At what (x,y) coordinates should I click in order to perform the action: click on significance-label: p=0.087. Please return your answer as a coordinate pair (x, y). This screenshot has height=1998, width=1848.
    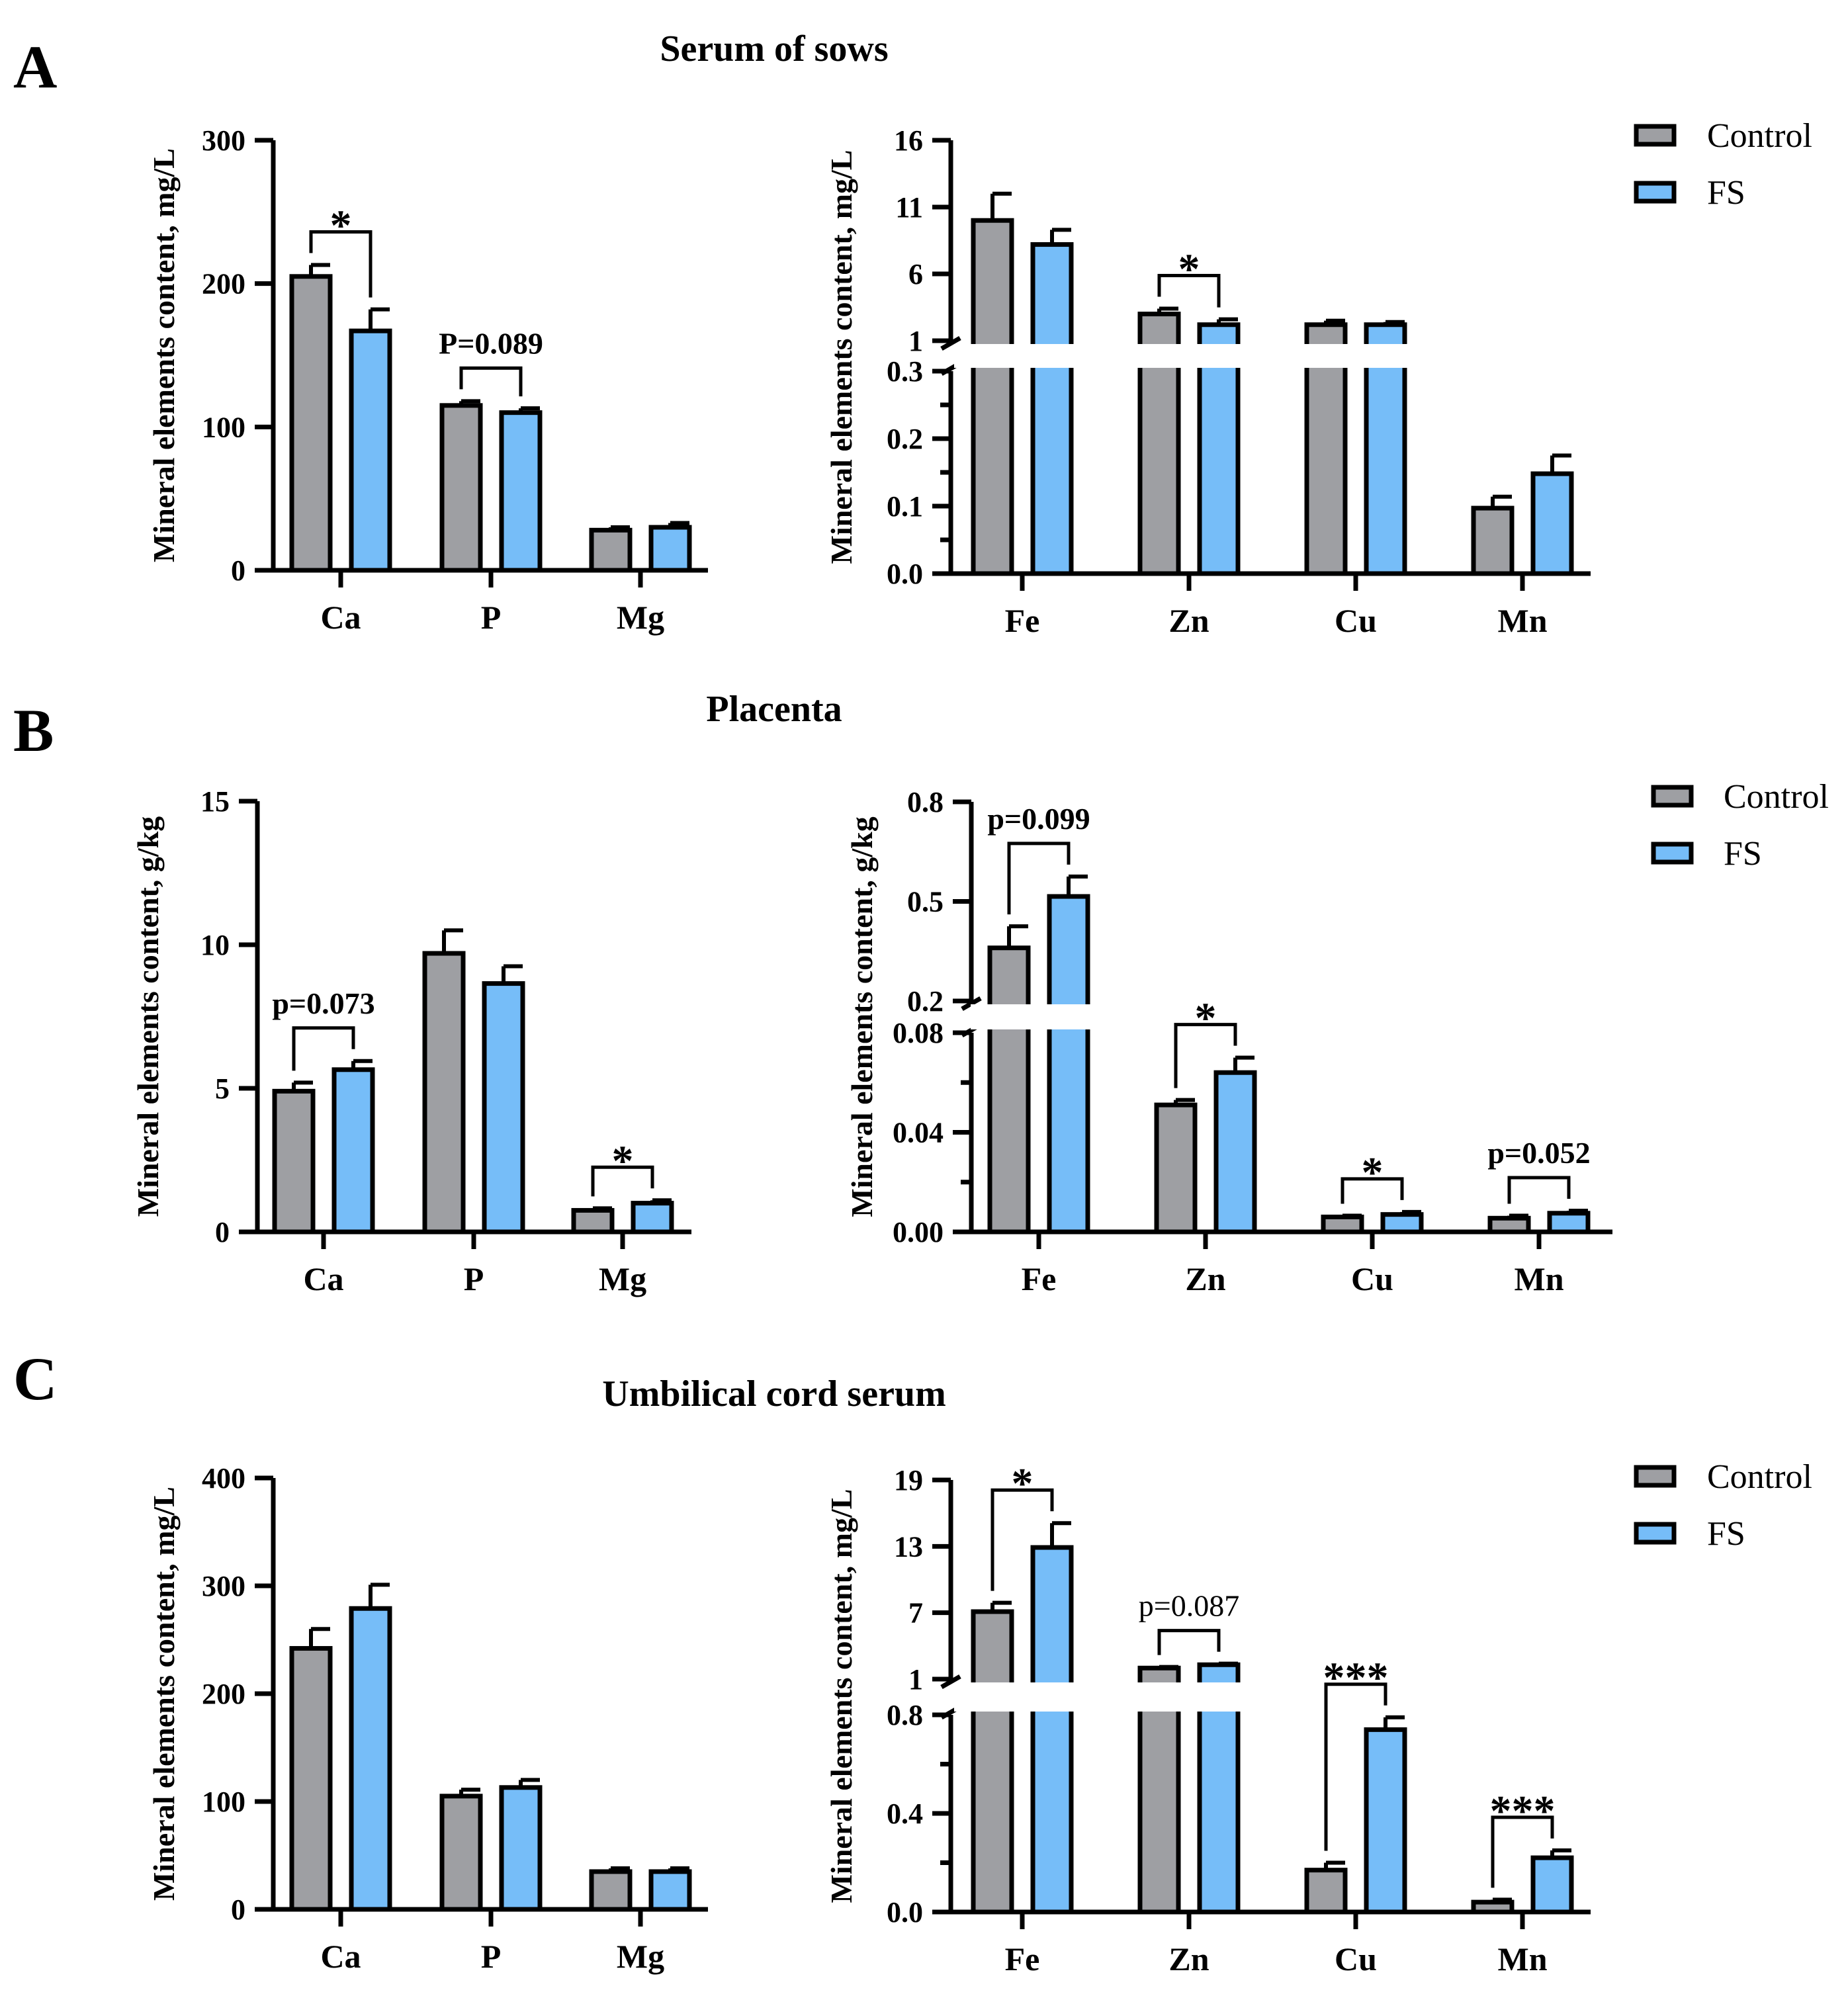
    Looking at the image, I should click on (1189, 1606).